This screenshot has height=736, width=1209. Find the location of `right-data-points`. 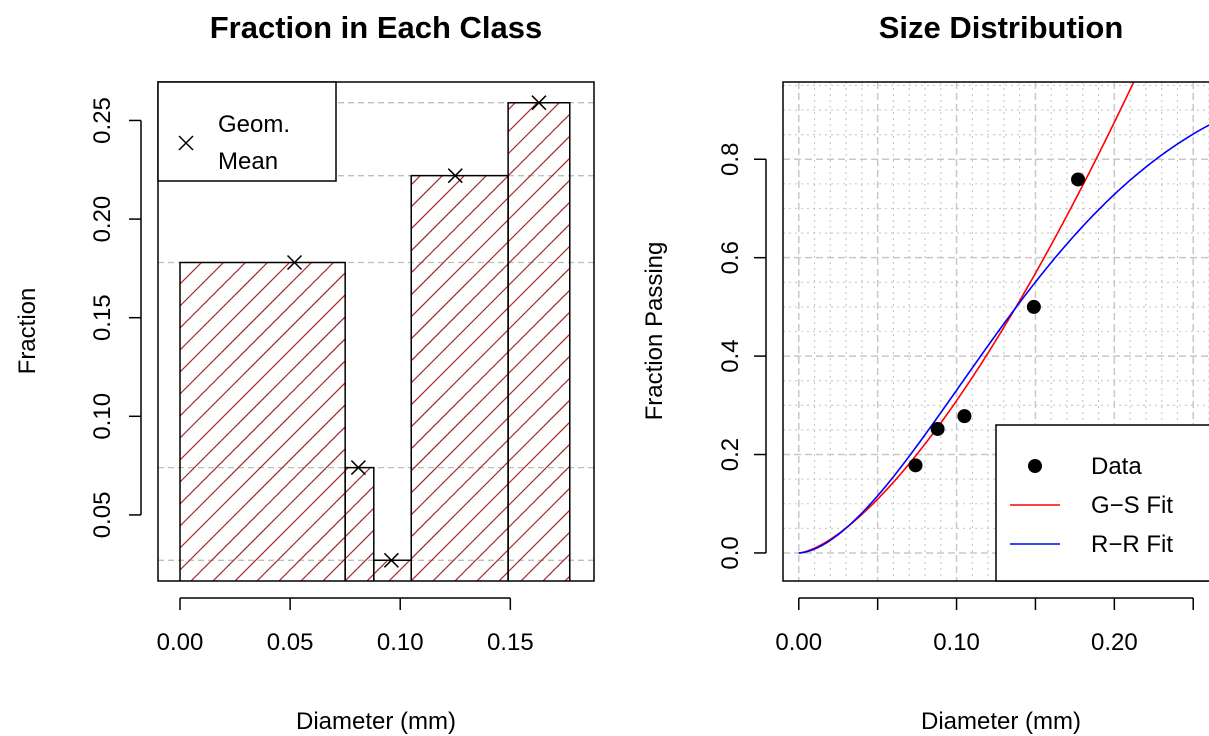

right-data-points is located at coordinates (997, 322).